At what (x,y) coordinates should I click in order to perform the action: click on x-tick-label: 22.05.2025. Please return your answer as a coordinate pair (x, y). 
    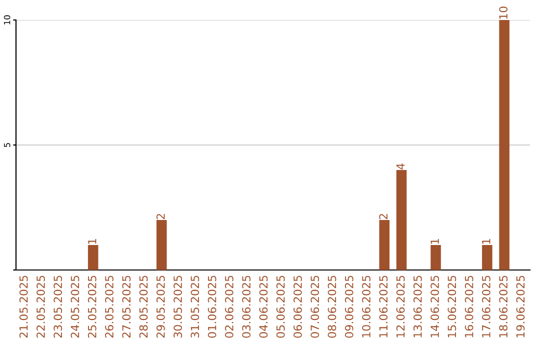
    Looking at the image, I should click on (40, 307).